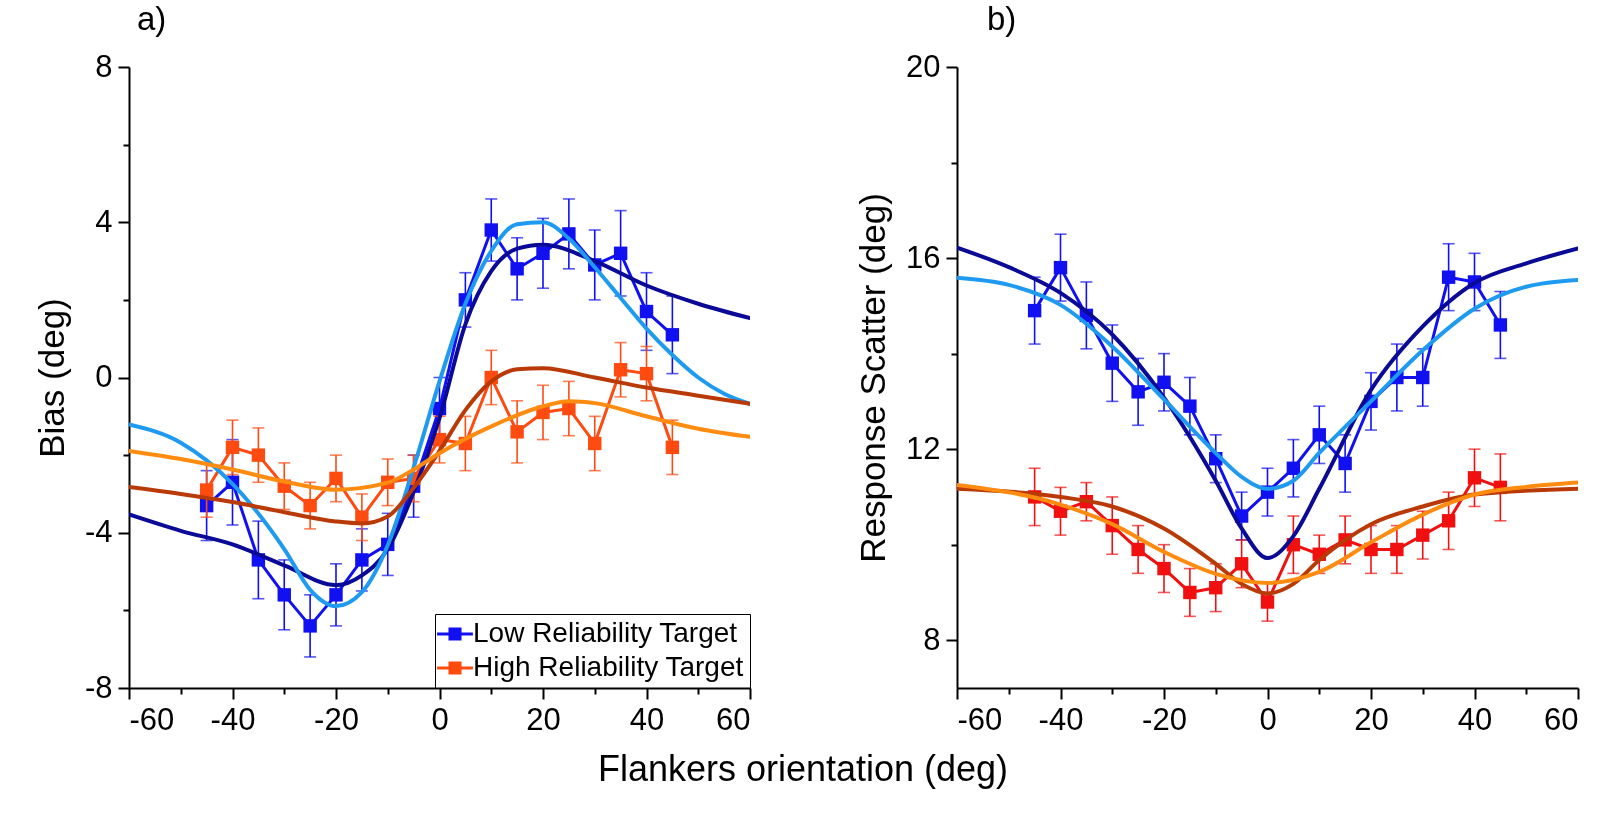 The image size is (1606, 816). I want to click on y-tick-label: -4, so click(98, 532).